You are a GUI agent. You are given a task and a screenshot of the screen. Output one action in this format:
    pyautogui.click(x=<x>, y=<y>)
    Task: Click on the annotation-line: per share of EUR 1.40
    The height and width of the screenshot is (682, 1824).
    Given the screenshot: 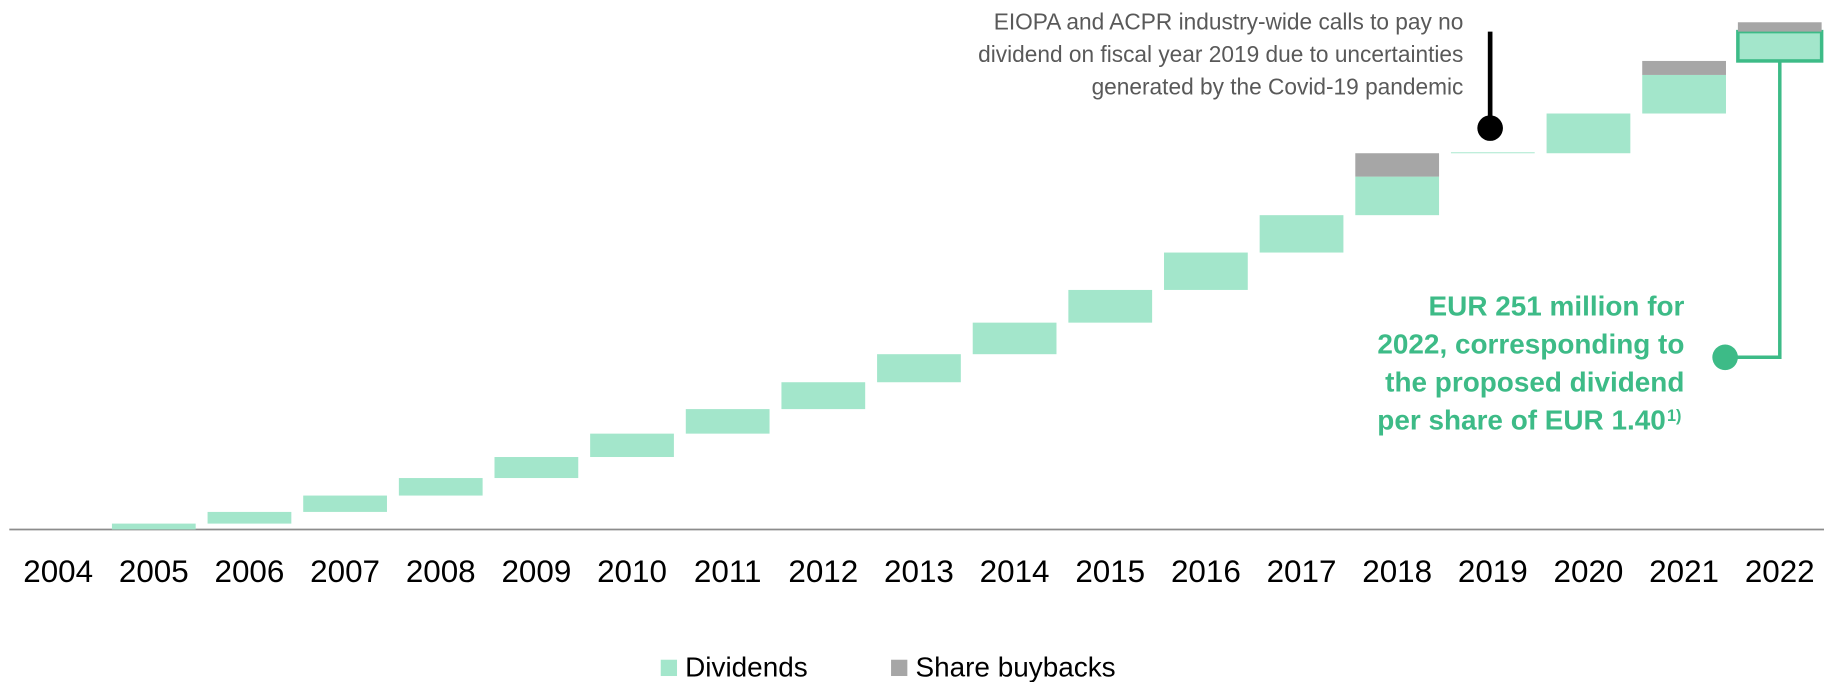 What is the action you would take?
    pyautogui.click(x=1521, y=420)
    